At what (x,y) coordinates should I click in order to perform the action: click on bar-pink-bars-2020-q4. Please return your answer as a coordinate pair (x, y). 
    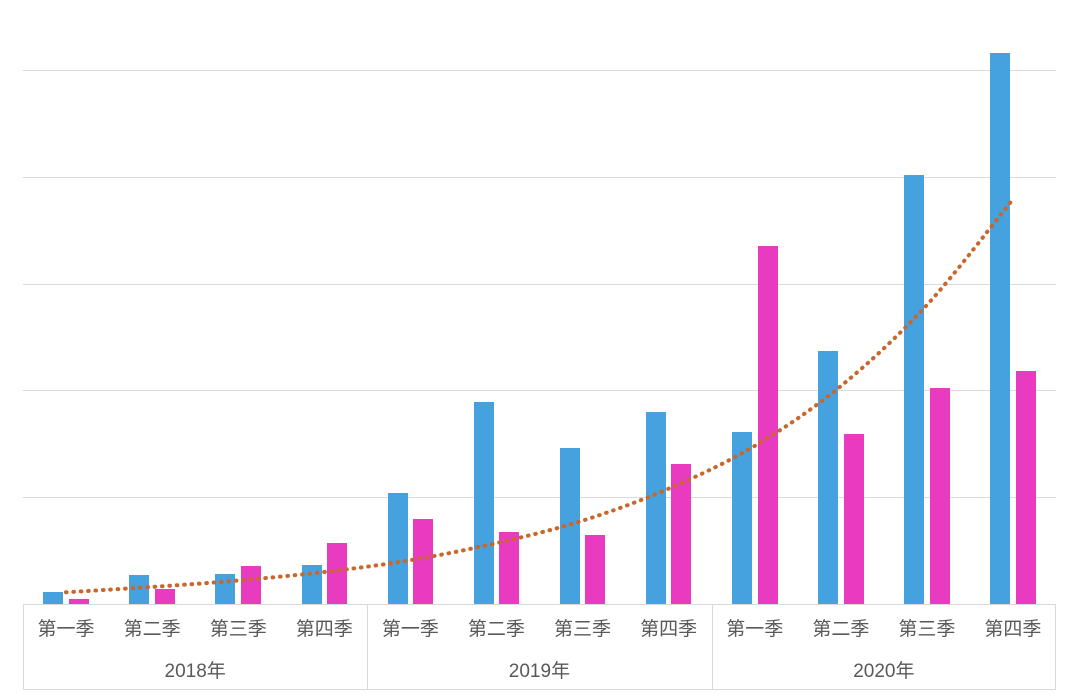
    Looking at the image, I should click on (1025, 487).